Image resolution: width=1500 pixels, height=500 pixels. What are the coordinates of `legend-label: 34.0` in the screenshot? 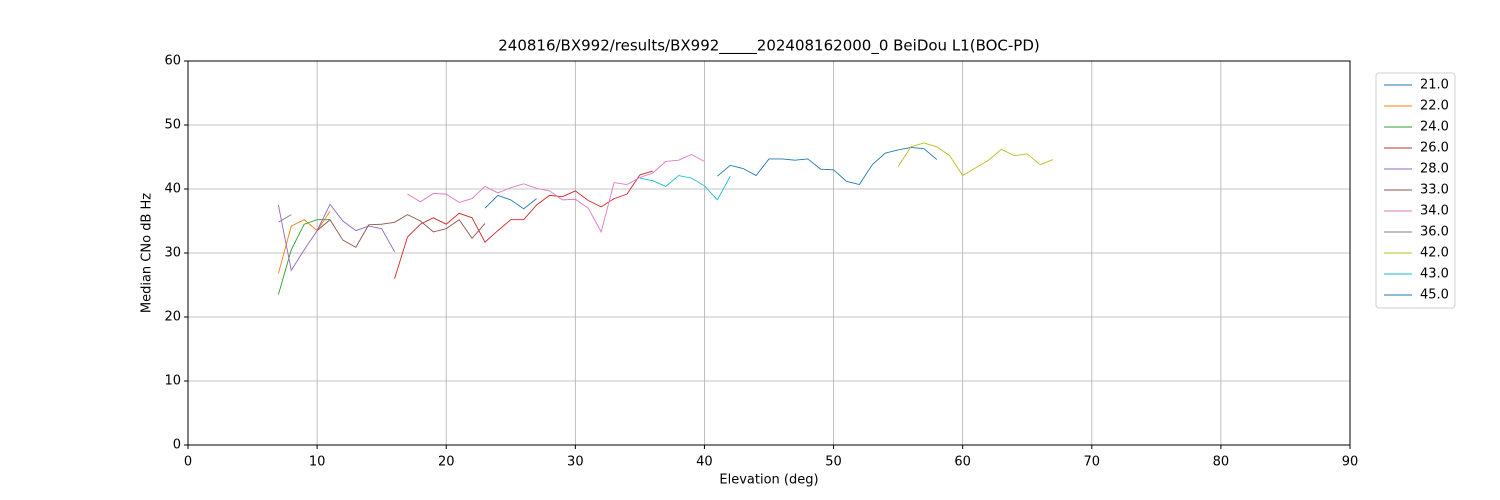 It's located at (1434, 211).